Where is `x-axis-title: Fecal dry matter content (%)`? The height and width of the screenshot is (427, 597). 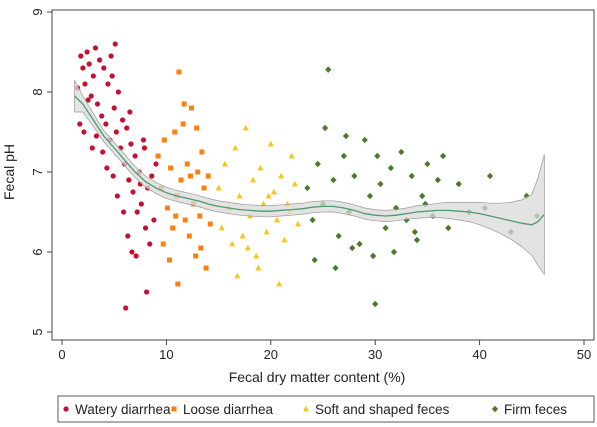
x-axis-title: Fecal dry matter content (%) is located at coordinates (317, 377).